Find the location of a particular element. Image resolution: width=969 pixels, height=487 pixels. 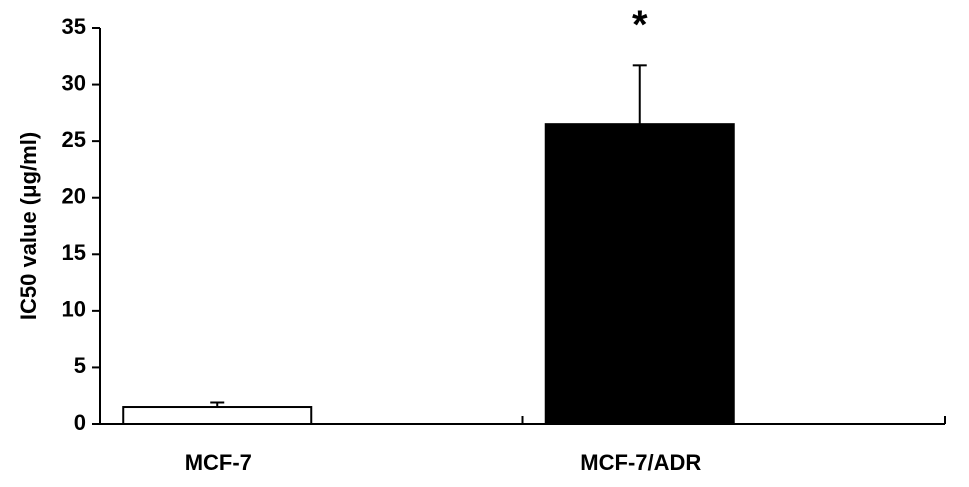

y-tick-label: 35 is located at coordinates (74, 26).